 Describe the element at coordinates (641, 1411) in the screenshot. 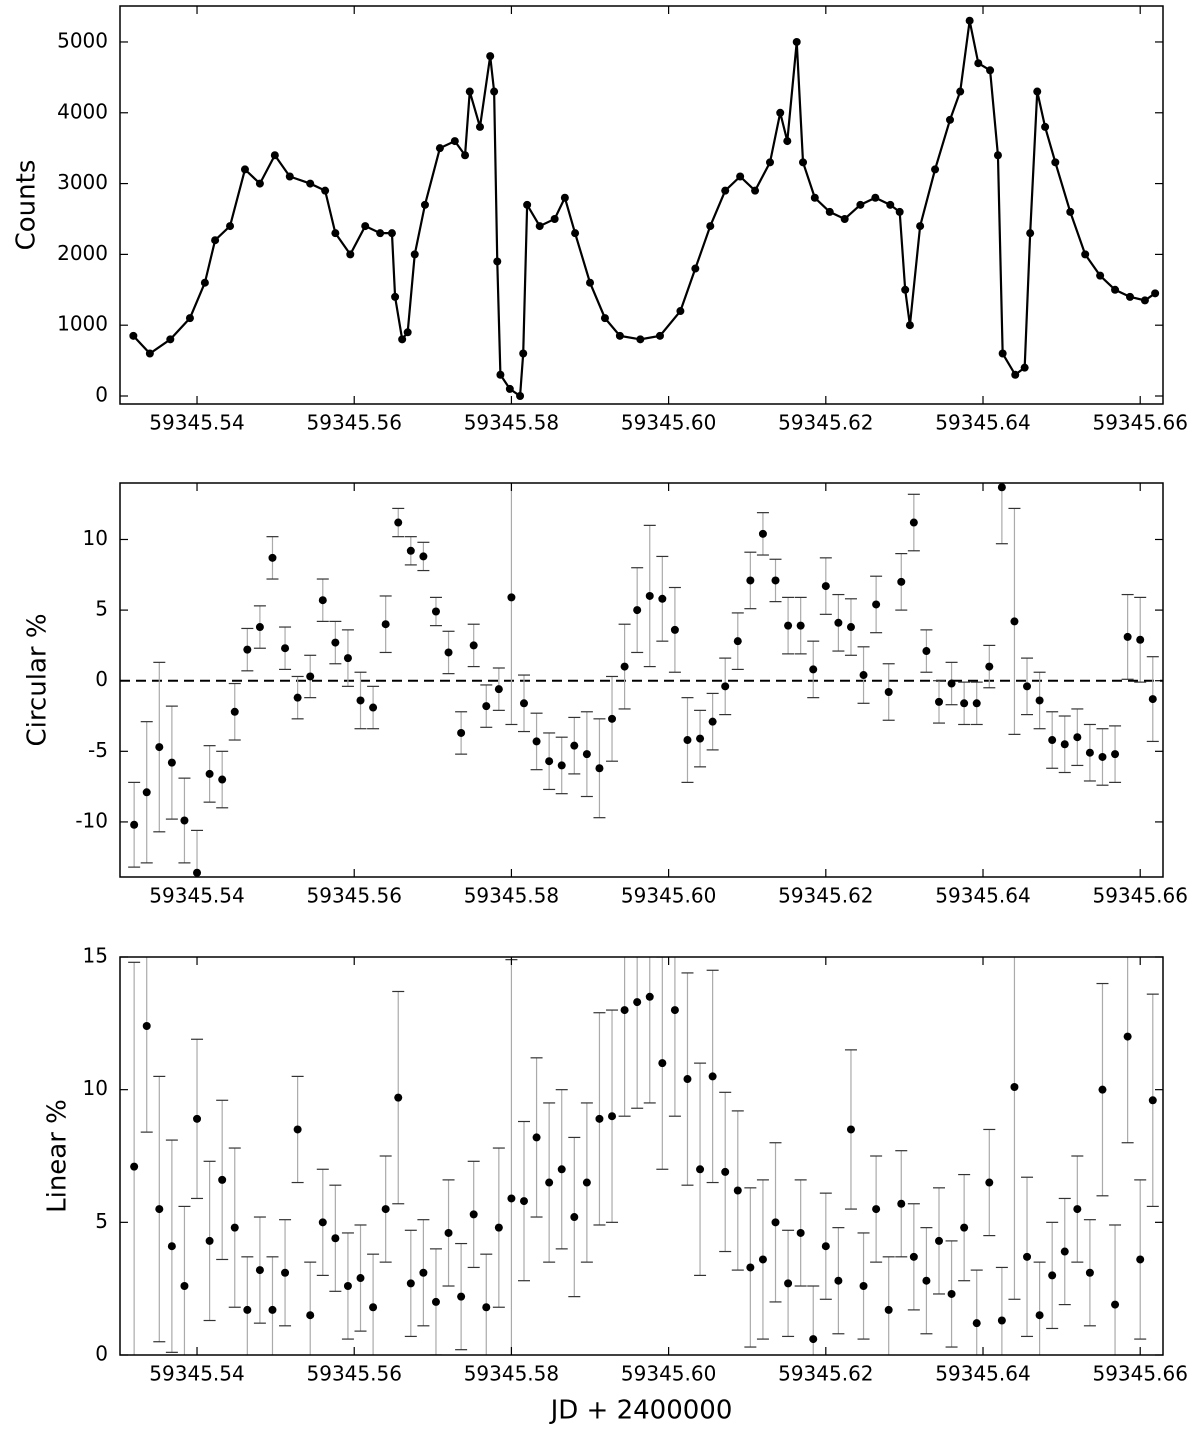

I see `x-axis-label: JD + 2400000` at that location.